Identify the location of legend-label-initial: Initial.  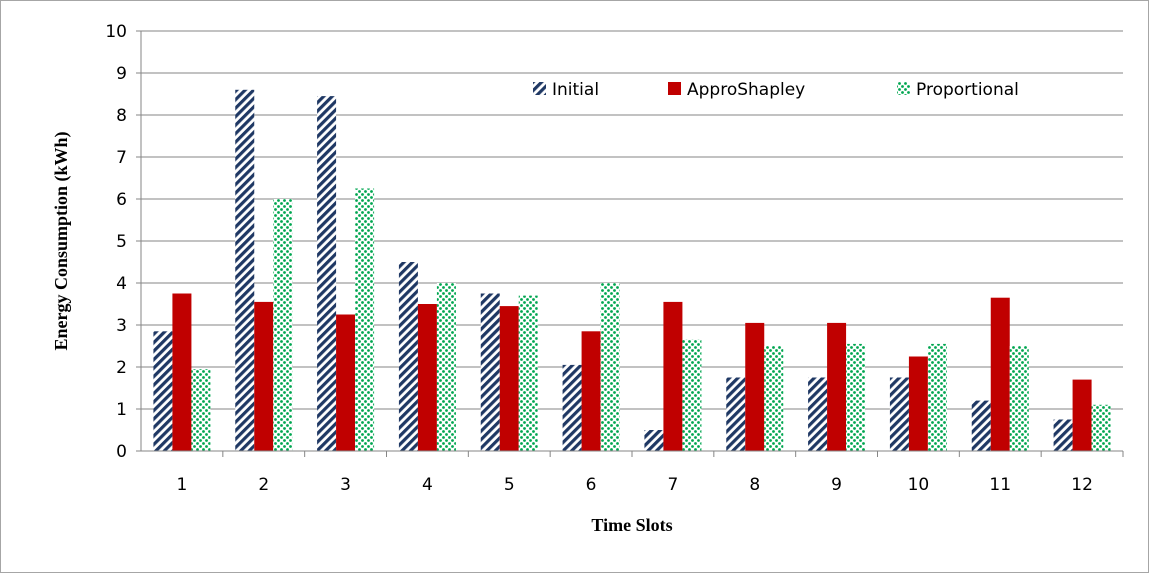
(575, 90).